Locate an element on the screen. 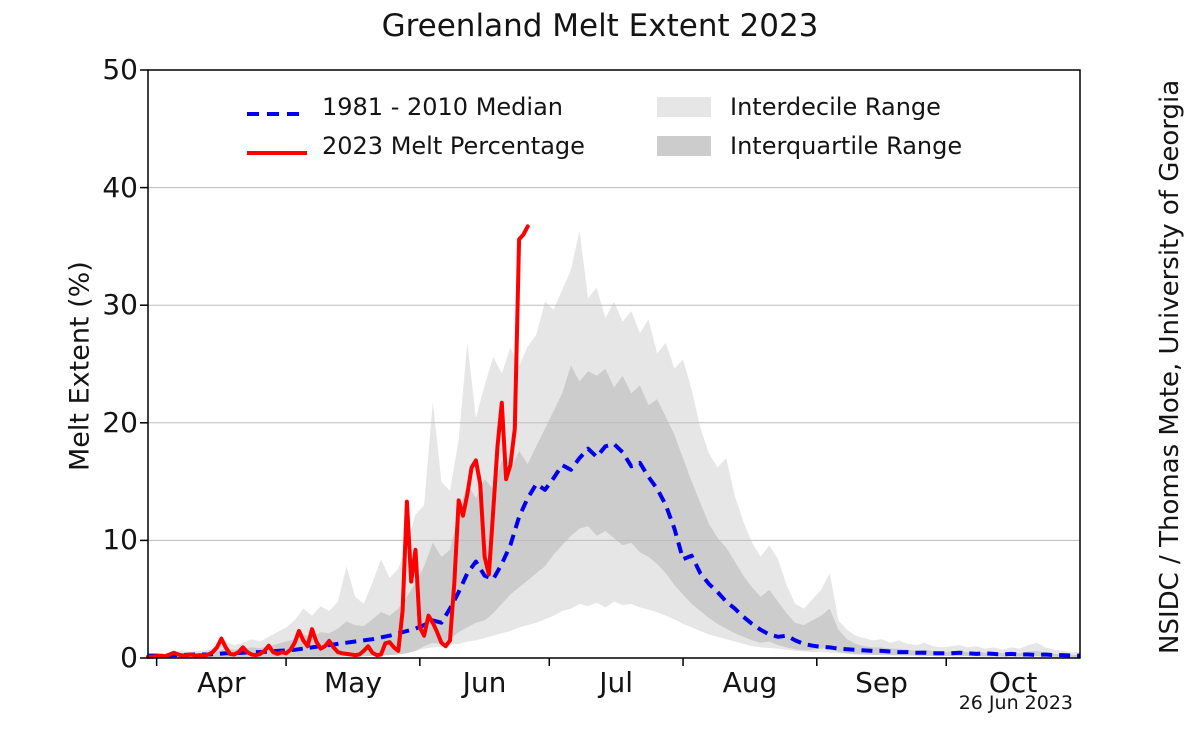  x-tick-label: Aug is located at coordinates (750, 682).